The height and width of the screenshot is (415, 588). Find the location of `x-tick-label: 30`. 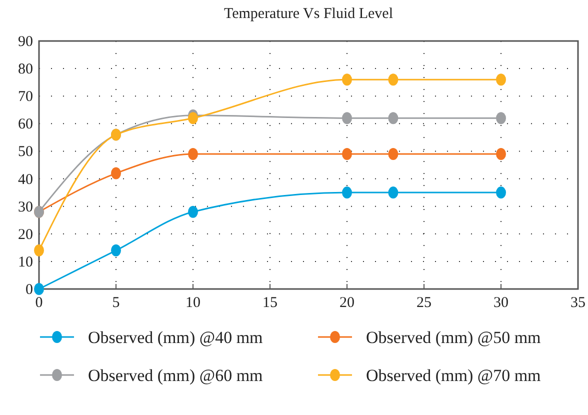

x-tick-label: 30 is located at coordinates (501, 303).